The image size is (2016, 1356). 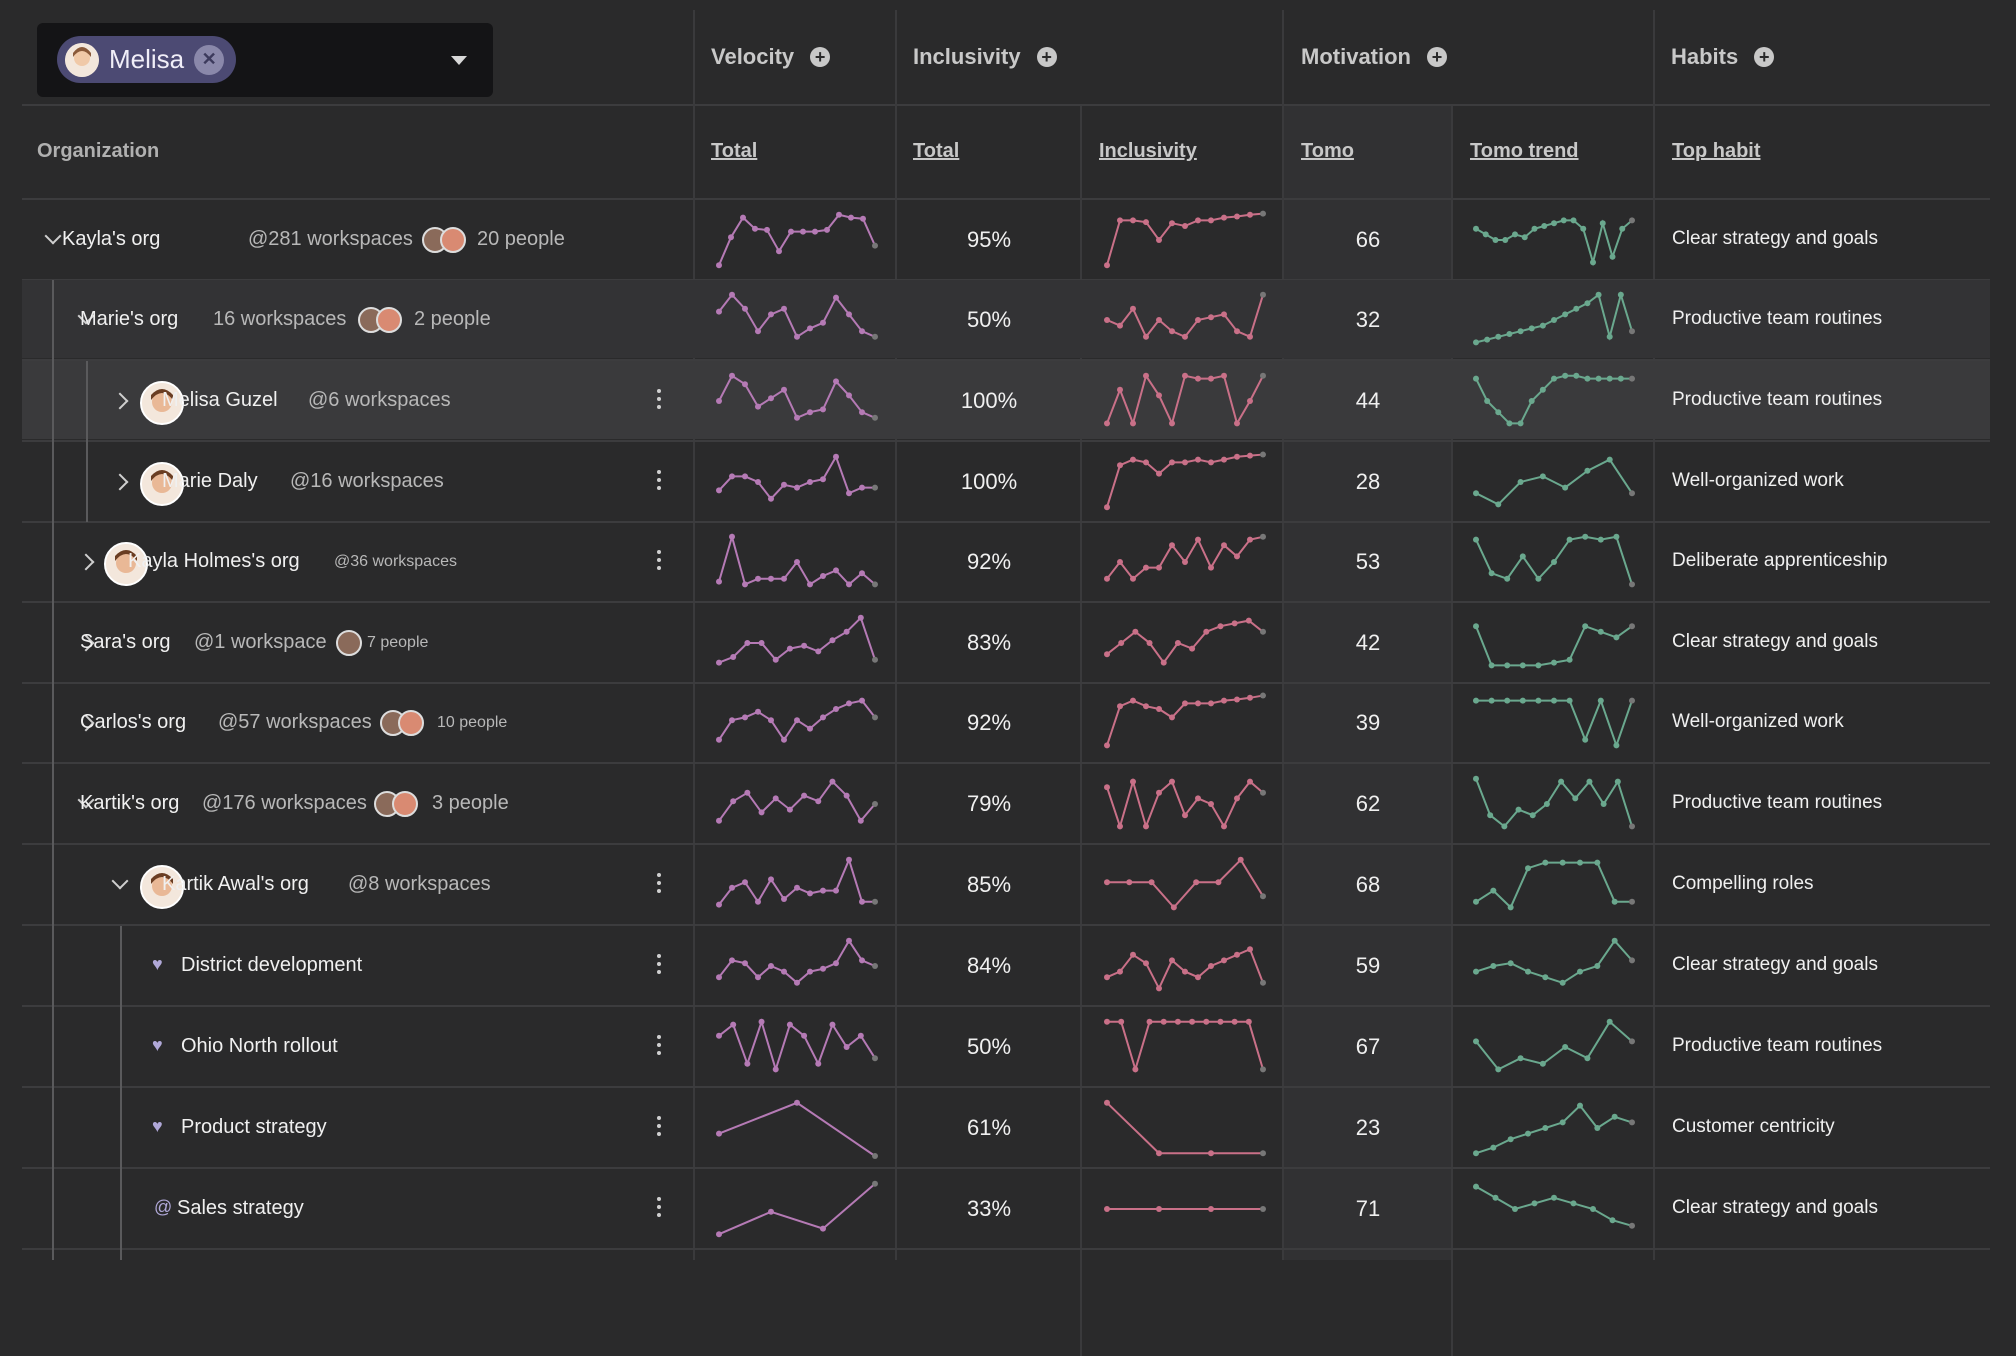 I want to click on add-motivation-metric-icon: +, so click(x=1437, y=57).